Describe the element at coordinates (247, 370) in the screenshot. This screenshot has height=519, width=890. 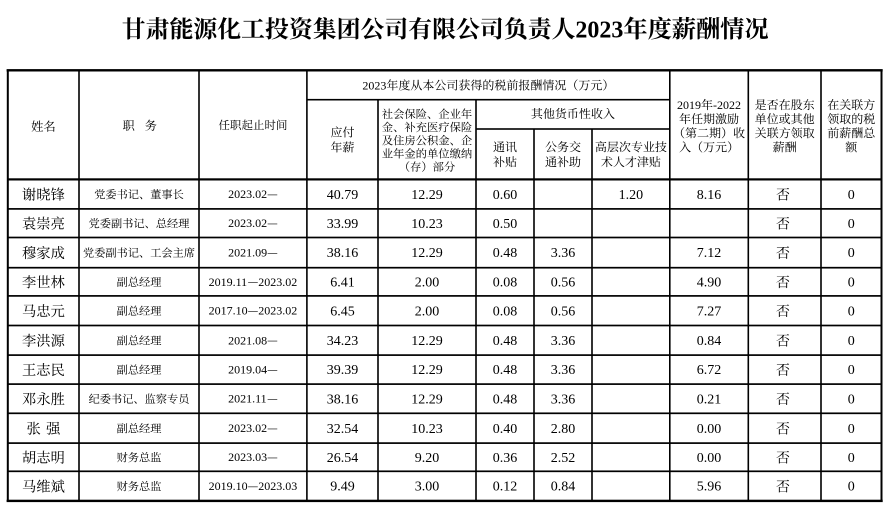
I see `svg-text: 2019.04` at that location.